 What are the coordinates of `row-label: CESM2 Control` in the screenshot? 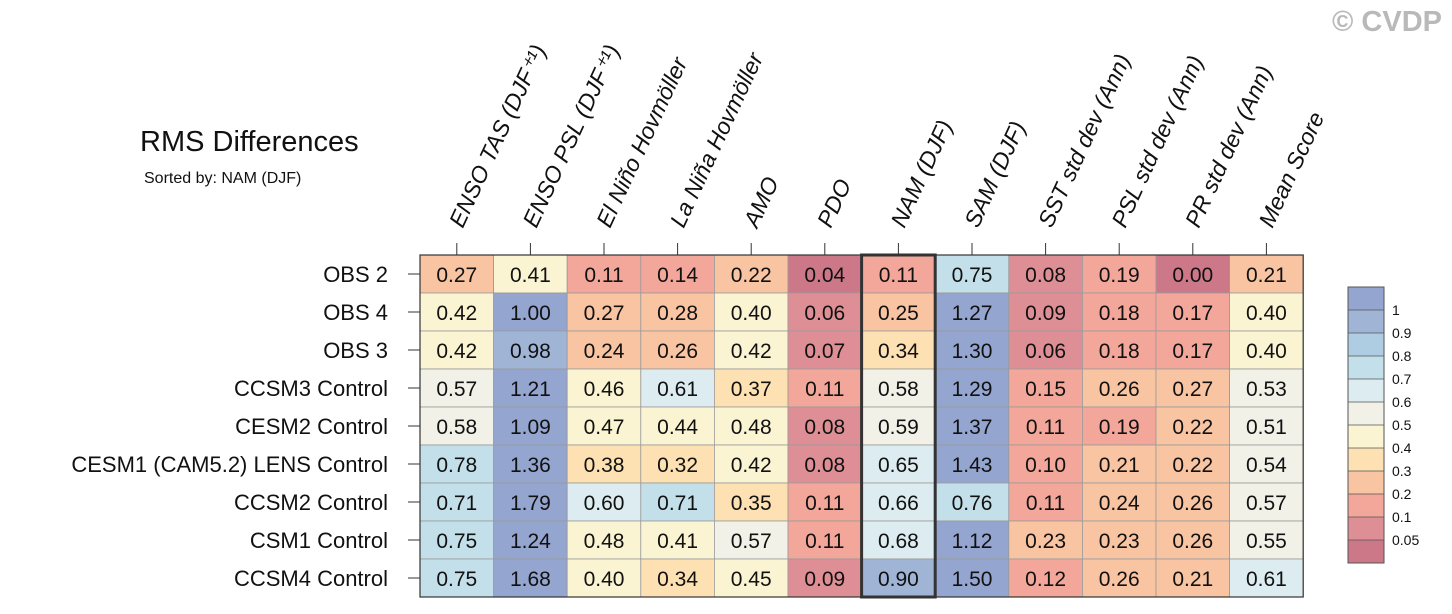 It's located at (311, 426).